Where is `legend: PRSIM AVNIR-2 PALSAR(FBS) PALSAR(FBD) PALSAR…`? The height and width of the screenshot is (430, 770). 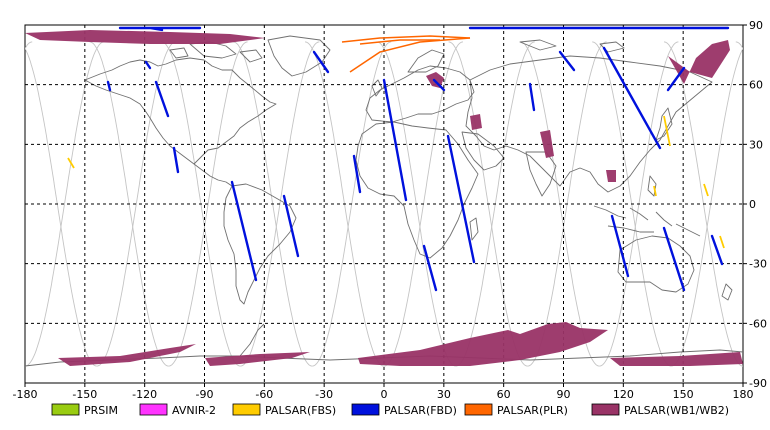 legend: PRSIM AVNIR-2 PALSAR(FBS) PALSAR(FBD) PALSAR… is located at coordinates (390, 410).